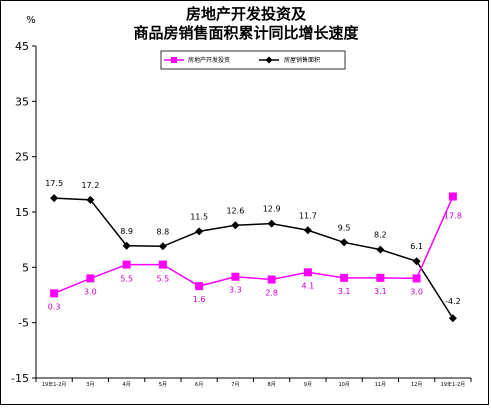 The height and width of the screenshot is (408, 491). I want to click on y-tick-label: -15, so click(20, 378).